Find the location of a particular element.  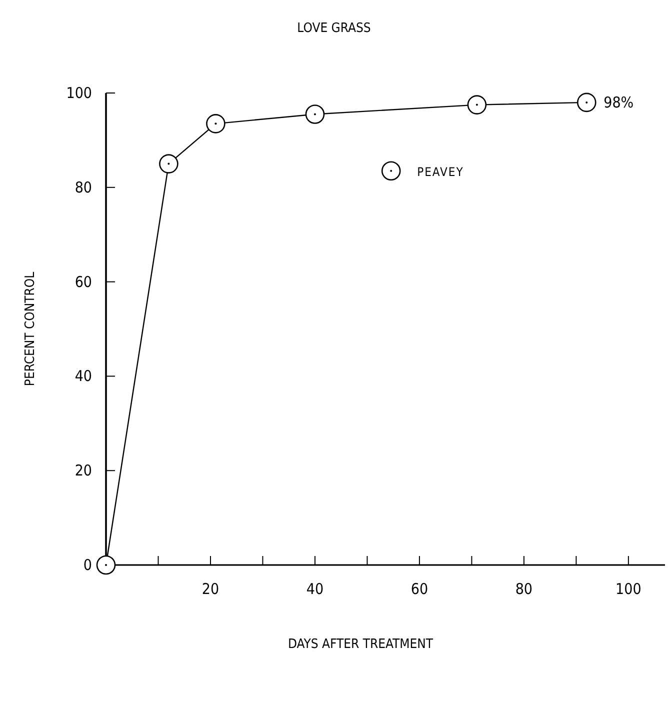

y-axis-title: PERCENT CONTROL is located at coordinates (30, 328).